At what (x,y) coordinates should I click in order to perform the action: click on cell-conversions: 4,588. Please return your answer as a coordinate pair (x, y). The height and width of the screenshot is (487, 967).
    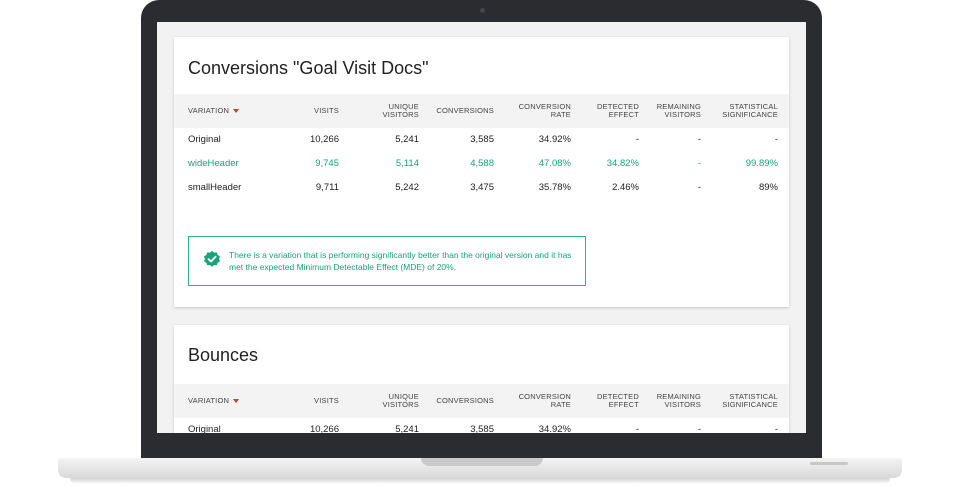
    Looking at the image, I should click on (482, 163).